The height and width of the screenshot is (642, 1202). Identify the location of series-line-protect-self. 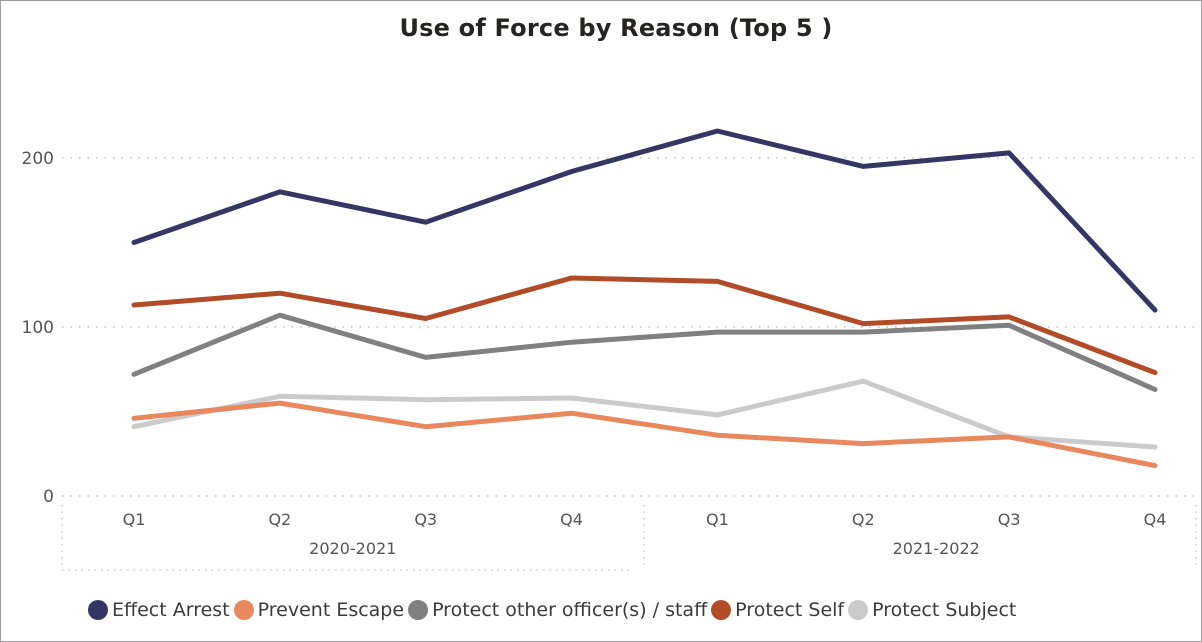
(644, 325).